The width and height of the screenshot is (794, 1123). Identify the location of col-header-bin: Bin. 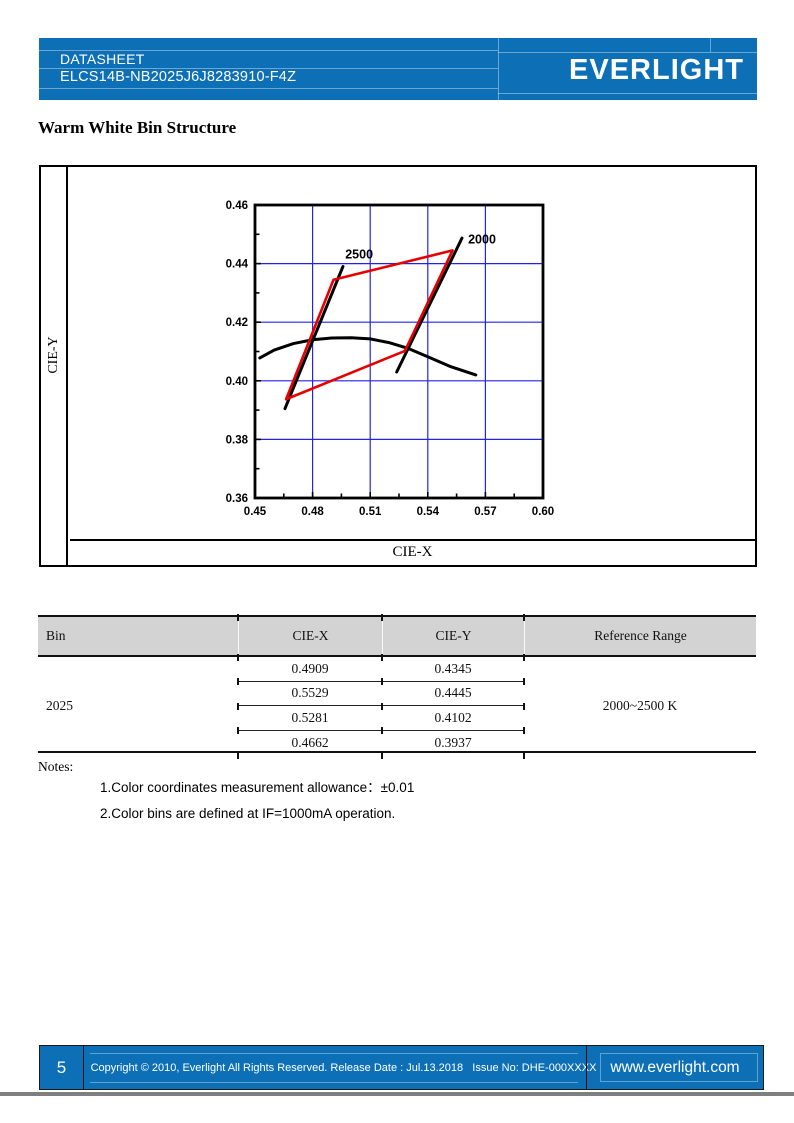
(138, 637).